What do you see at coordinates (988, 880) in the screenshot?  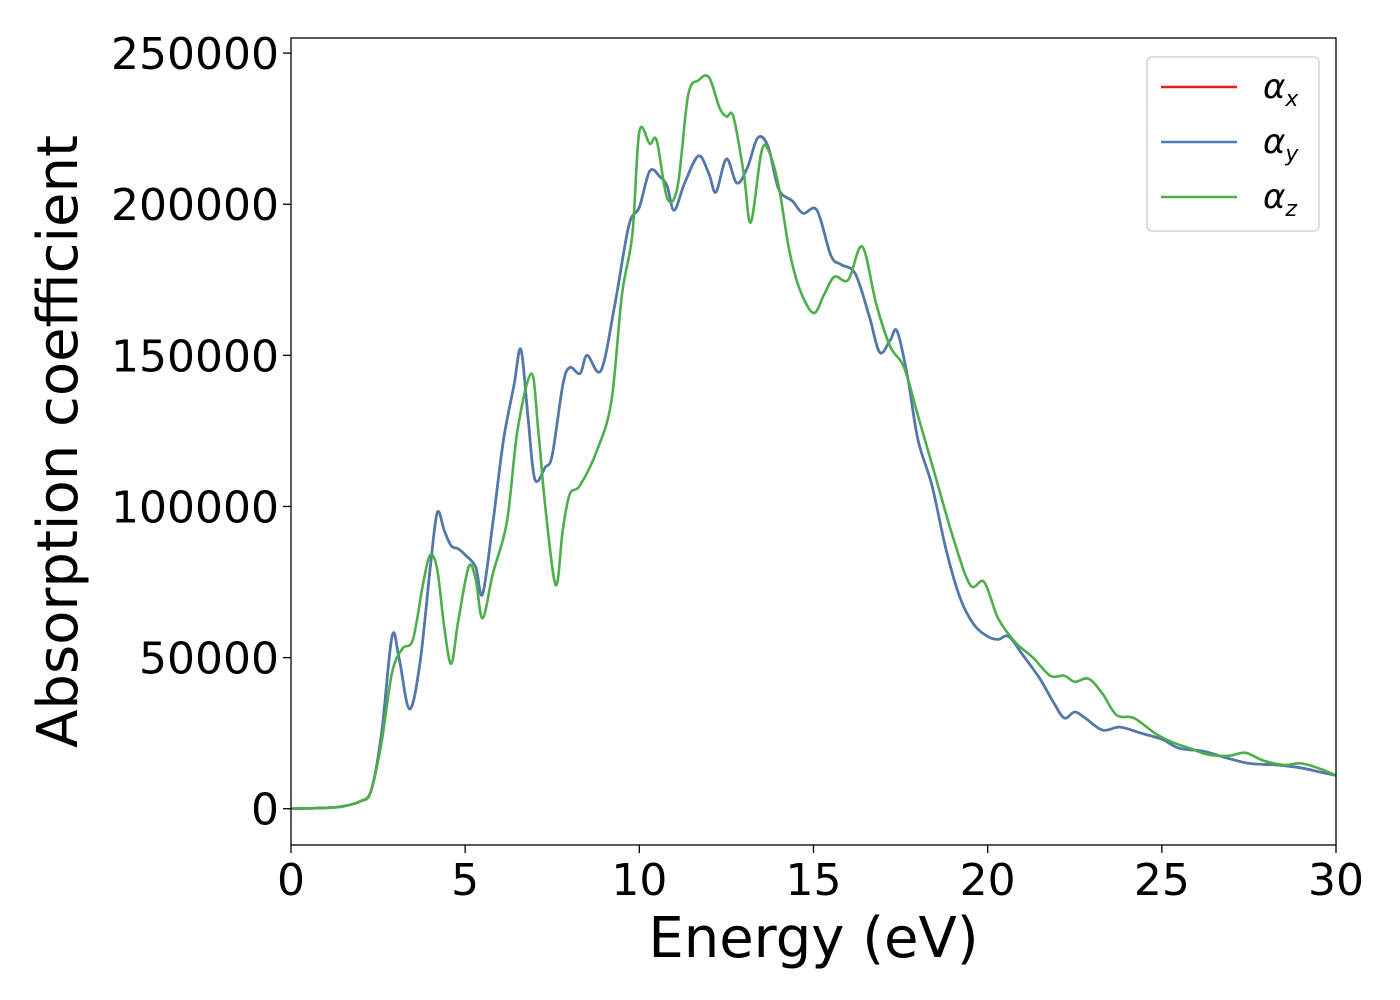 I see `x-tick-label: 20` at bounding box center [988, 880].